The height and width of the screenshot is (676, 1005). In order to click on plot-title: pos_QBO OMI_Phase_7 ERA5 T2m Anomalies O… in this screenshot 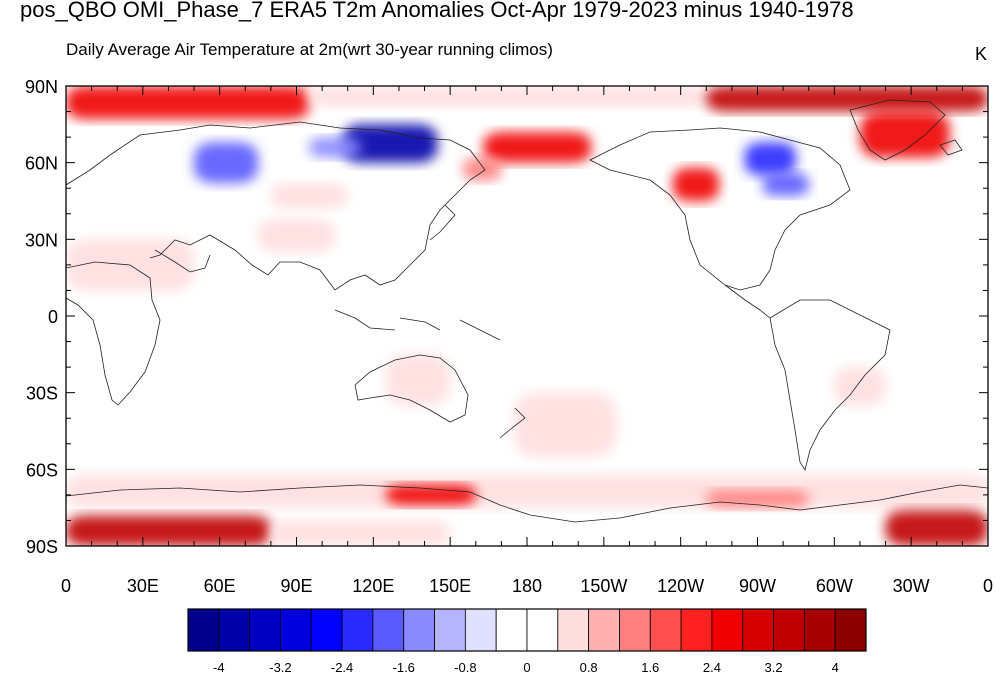, I will do `click(437, 11)`.